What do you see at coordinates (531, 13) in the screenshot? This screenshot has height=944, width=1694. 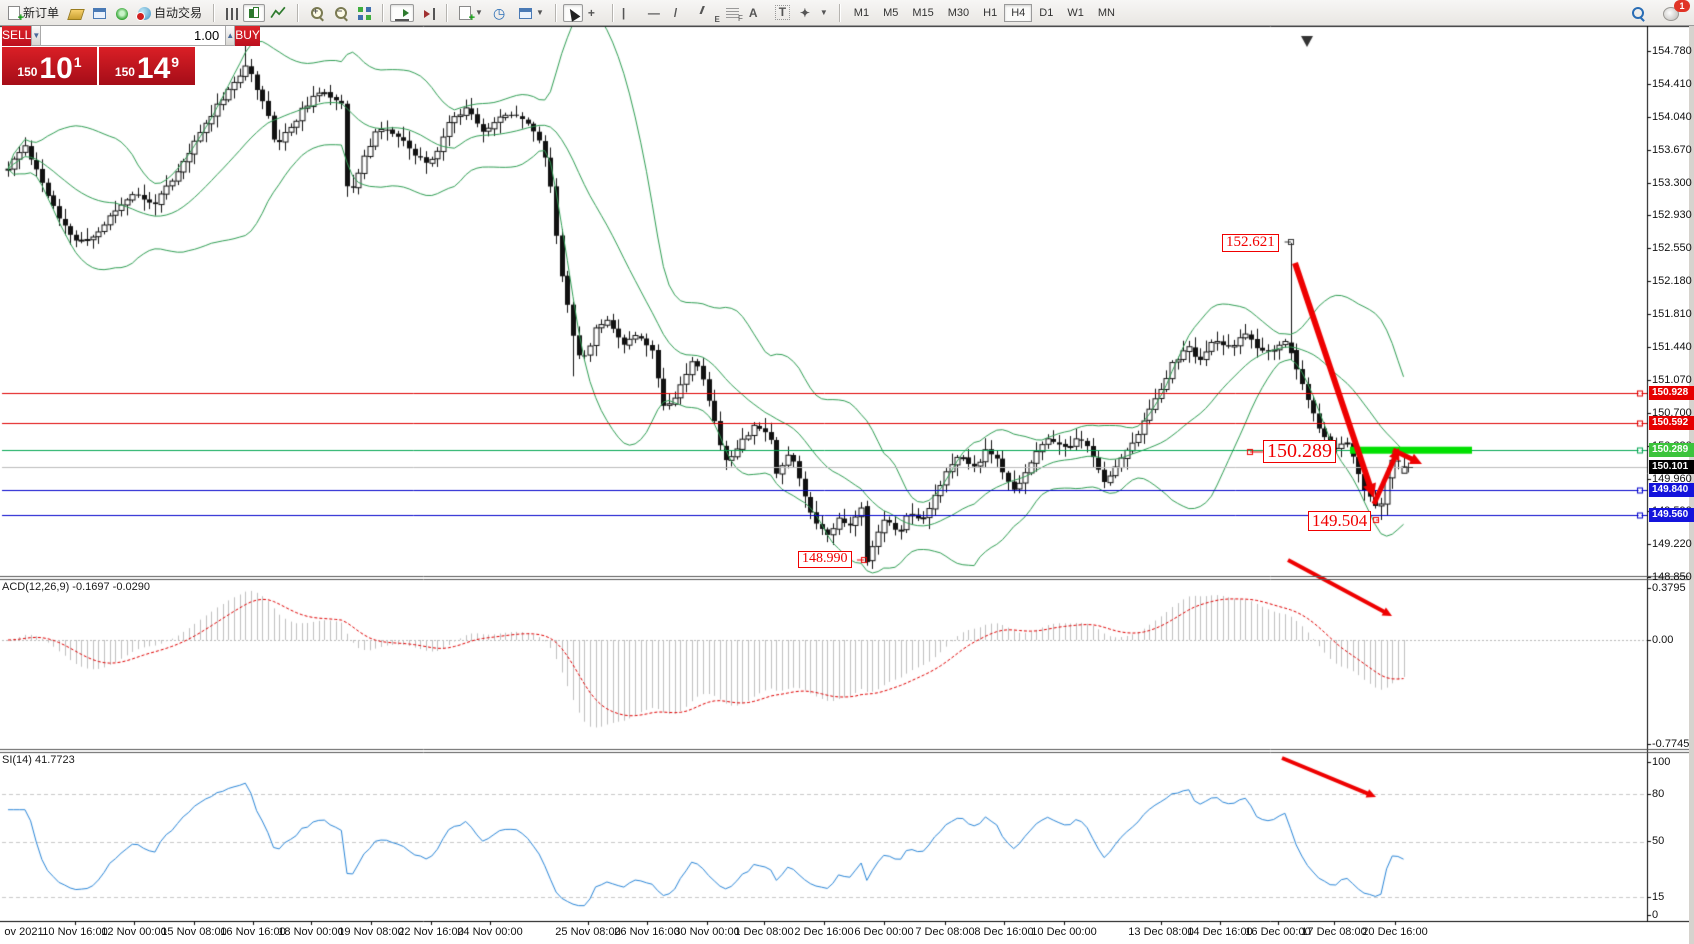 I see `profiles-button: ▼` at bounding box center [531, 13].